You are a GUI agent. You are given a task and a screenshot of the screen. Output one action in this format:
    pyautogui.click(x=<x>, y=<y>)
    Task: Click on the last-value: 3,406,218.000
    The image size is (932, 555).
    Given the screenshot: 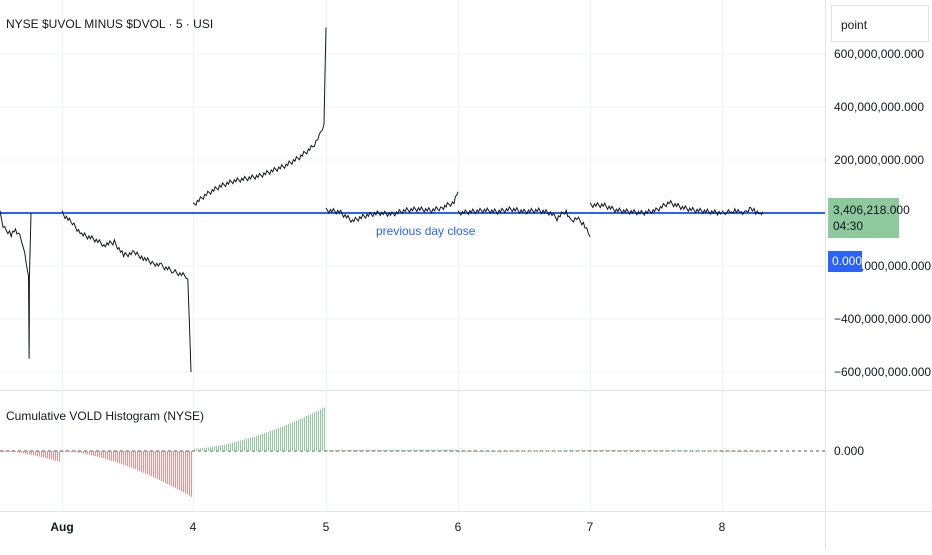 What is the action you would take?
    pyautogui.click(x=871, y=210)
    